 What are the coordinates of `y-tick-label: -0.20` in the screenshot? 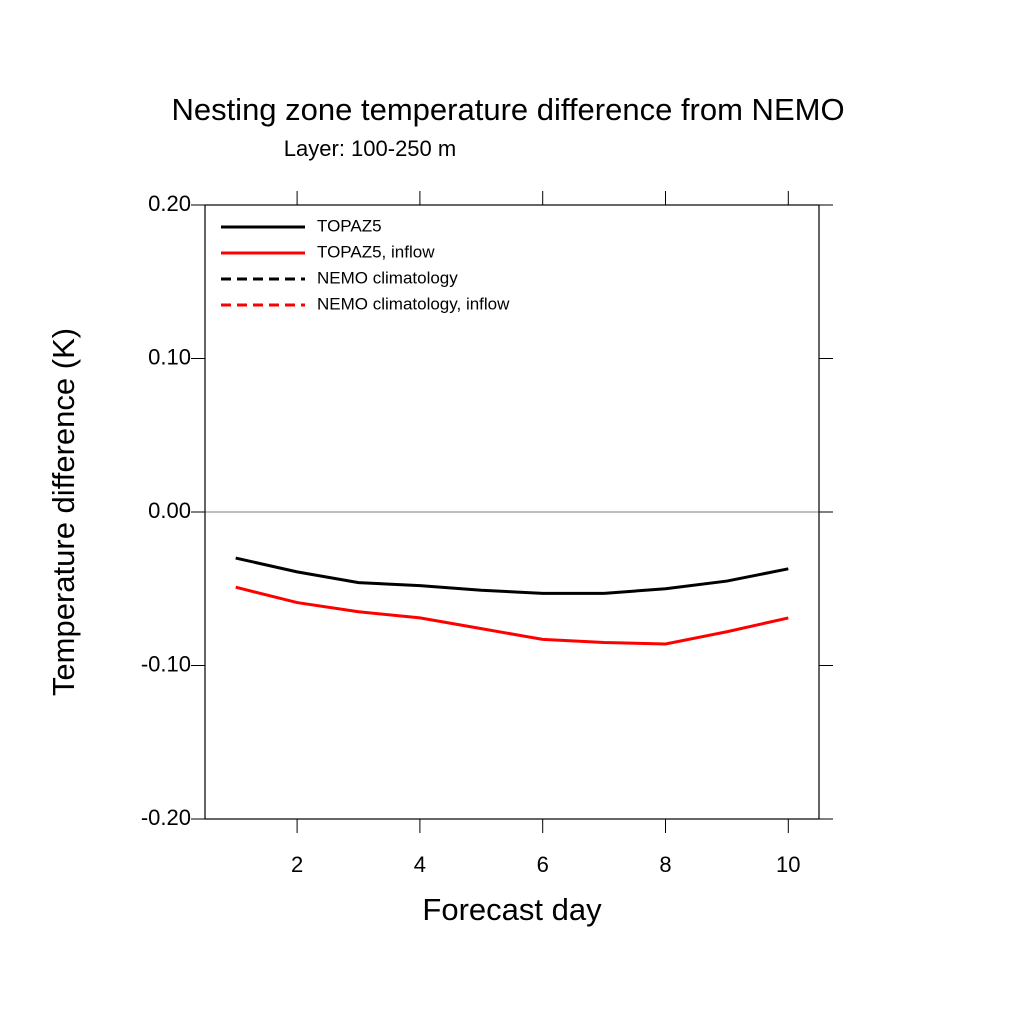 It's located at (166, 817).